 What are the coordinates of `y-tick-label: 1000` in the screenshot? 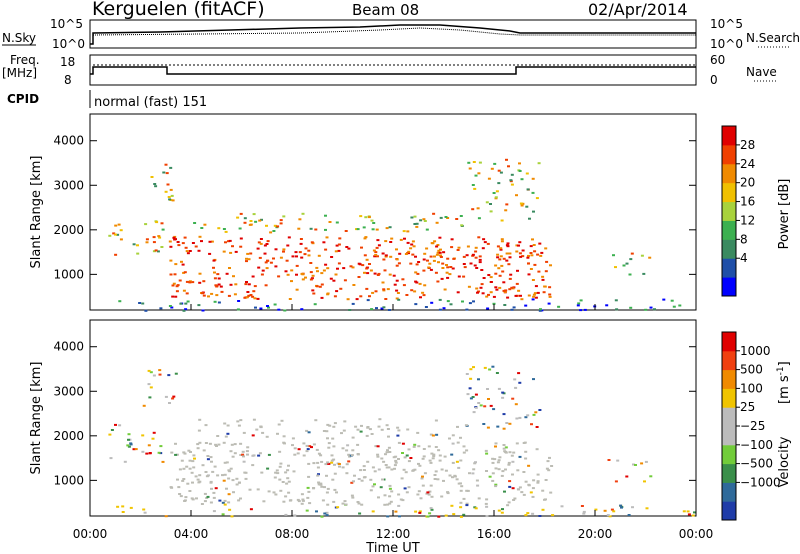 It's located at (68, 480).